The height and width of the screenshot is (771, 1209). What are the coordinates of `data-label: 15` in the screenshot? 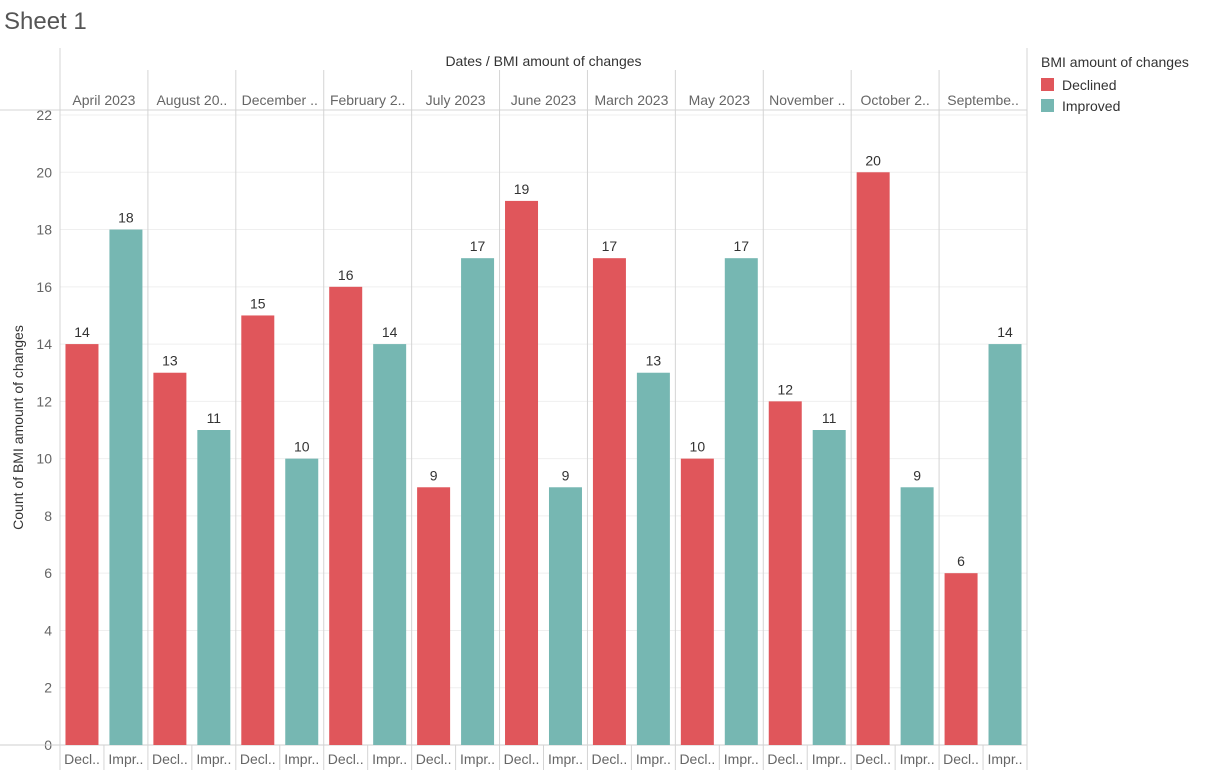 It's located at (258, 303).